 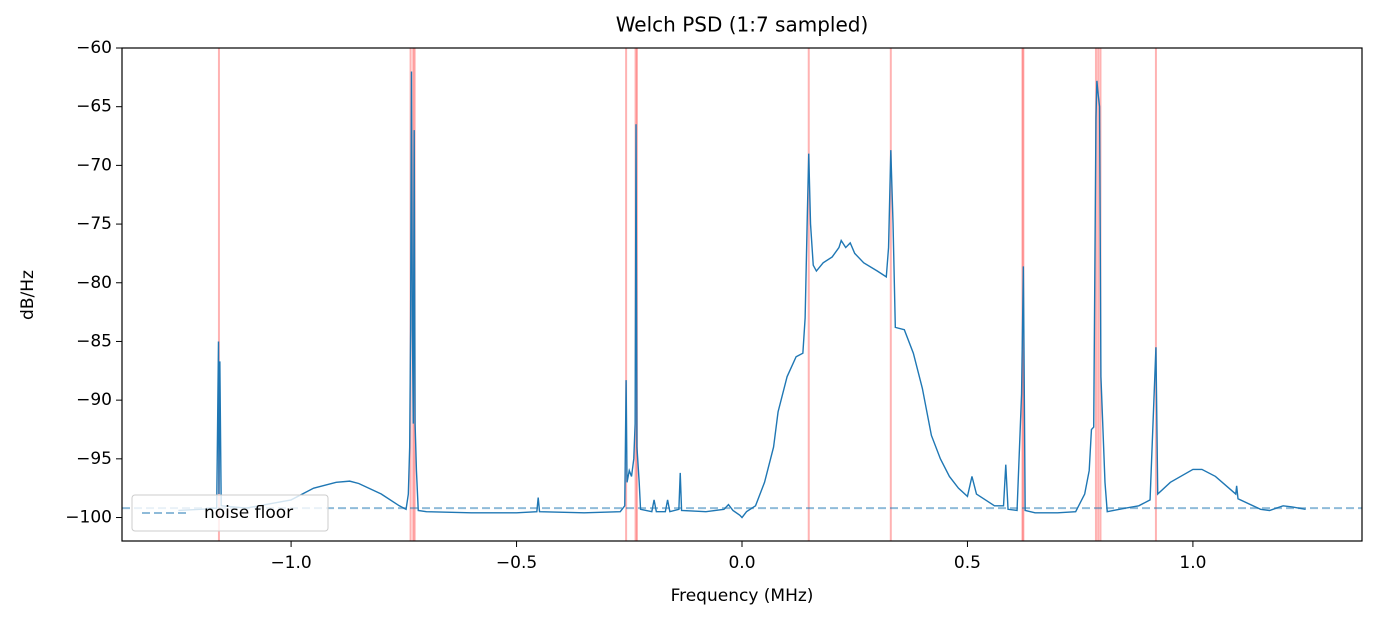 What do you see at coordinates (248, 513) in the screenshot?
I see `legend-label: noise floor` at bounding box center [248, 513].